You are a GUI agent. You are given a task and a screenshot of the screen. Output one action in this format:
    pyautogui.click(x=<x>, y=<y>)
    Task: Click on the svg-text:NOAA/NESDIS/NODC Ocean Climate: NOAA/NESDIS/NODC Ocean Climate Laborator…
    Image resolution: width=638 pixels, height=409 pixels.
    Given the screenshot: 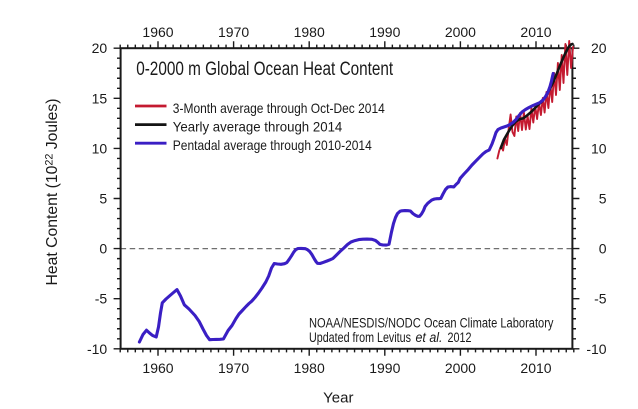 What is the action you would take?
    pyautogui.click(x=431, y=322)
    